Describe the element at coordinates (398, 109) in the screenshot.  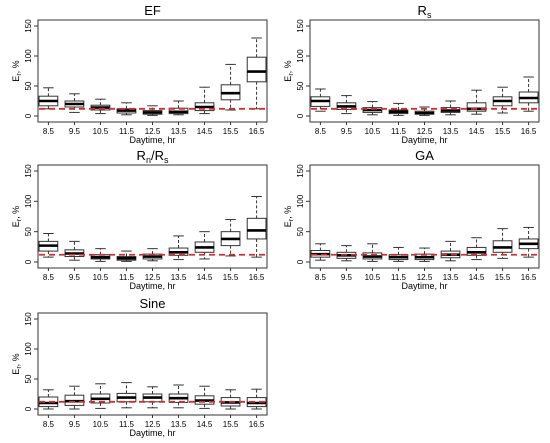
I see `box-11.5` at that location.